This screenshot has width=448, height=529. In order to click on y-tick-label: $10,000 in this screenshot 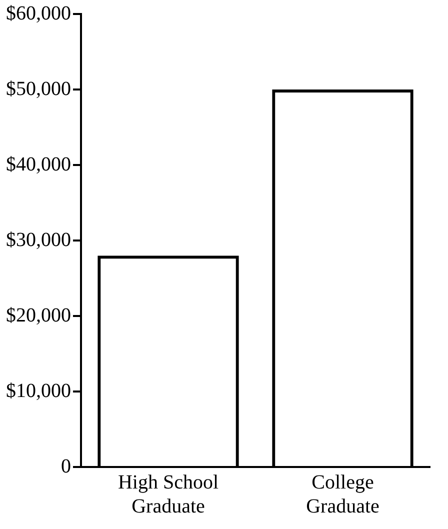, I will do `click(38, 391)`.